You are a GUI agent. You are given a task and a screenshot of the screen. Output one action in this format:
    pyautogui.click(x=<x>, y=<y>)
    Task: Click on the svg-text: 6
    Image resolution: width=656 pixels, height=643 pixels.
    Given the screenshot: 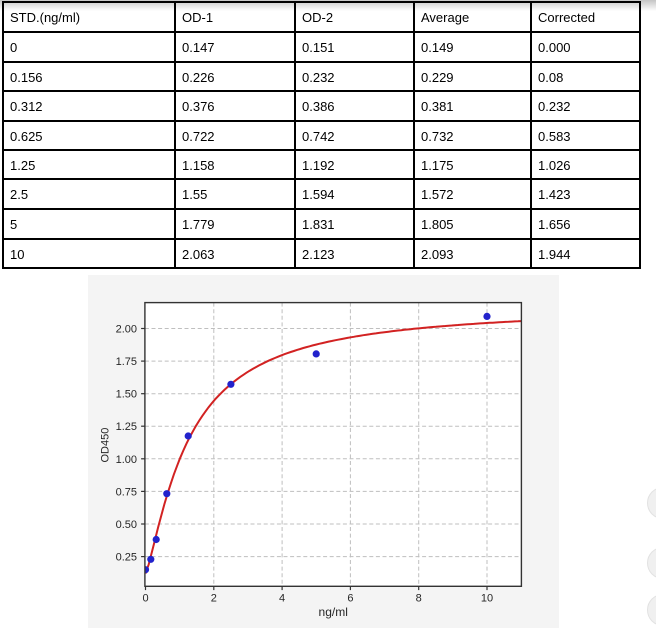 What is the action you would take?
    pyautogui.click(x=350, y=598)
    